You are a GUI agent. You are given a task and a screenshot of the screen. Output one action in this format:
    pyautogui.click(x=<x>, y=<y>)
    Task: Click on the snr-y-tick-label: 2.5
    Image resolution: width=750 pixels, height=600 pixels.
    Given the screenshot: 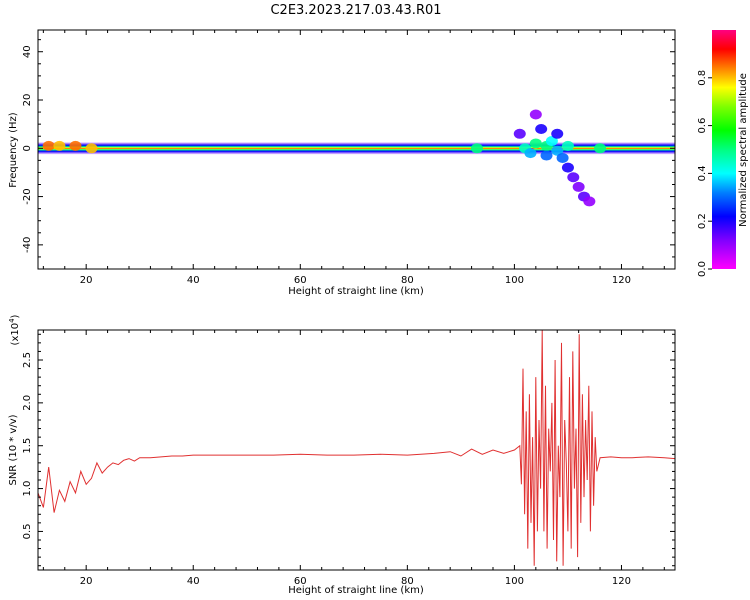 What is the action you would take?
    pyautogui.click(x=27, y=360)
    